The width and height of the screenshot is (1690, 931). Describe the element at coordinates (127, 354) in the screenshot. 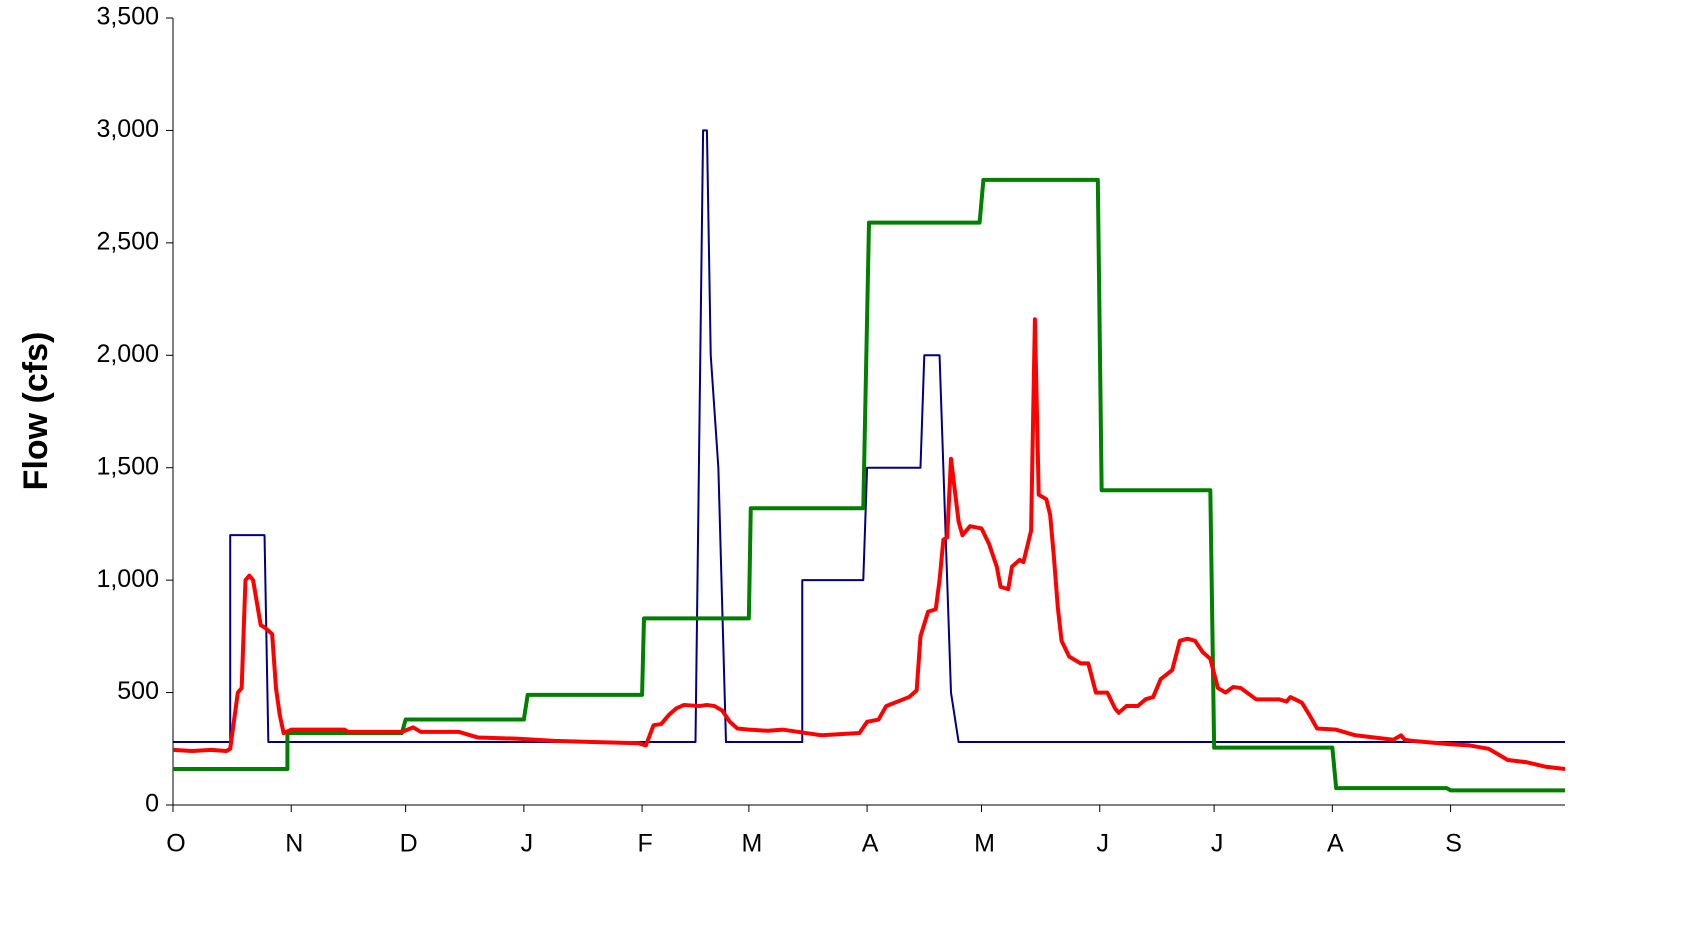

I see `y-tick-label: 2,000` at that location.